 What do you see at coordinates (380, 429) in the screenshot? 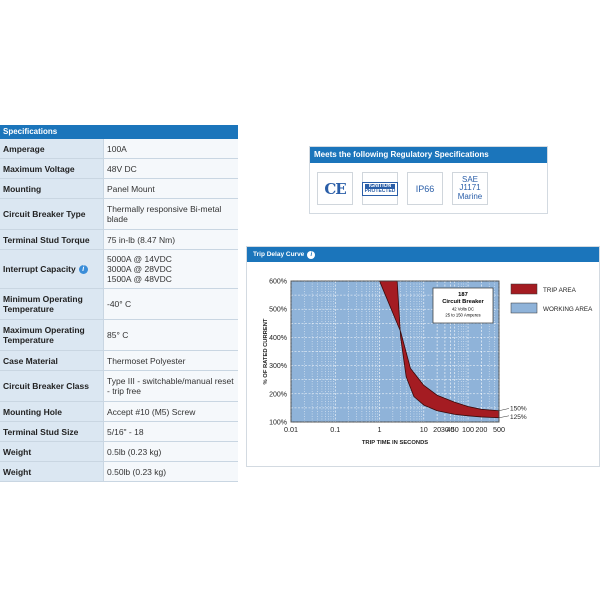
I see `x-tick-label: 1` at bounding box center [380, 429].